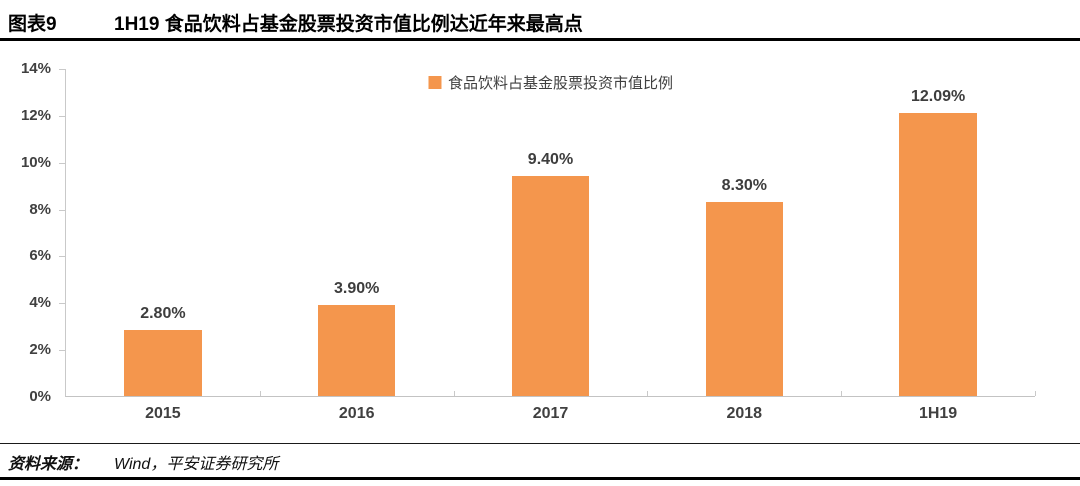 The width and height of the screenshot is (1080, 486). I want to click on figure-title: 1H19 食品饮料占基金股票投资市值比例达近年来最高点, so click(348, 24).